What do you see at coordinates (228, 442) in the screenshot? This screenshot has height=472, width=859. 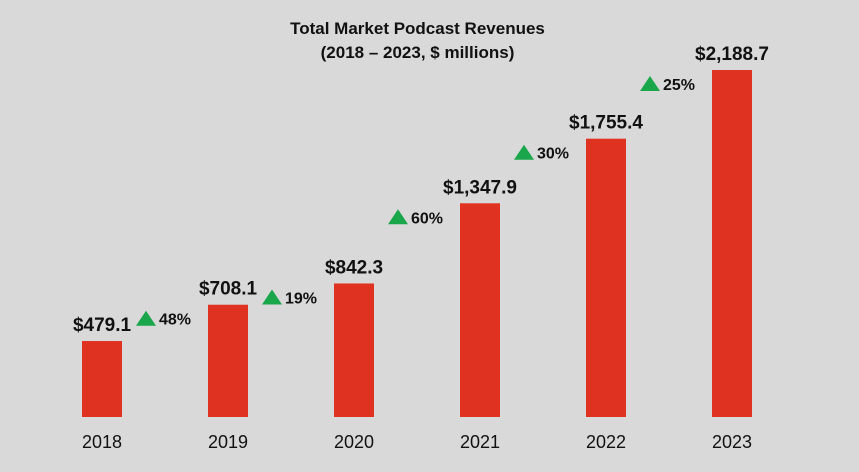 I see `x-tick-label: 2019` at bounding box center [228, 442].